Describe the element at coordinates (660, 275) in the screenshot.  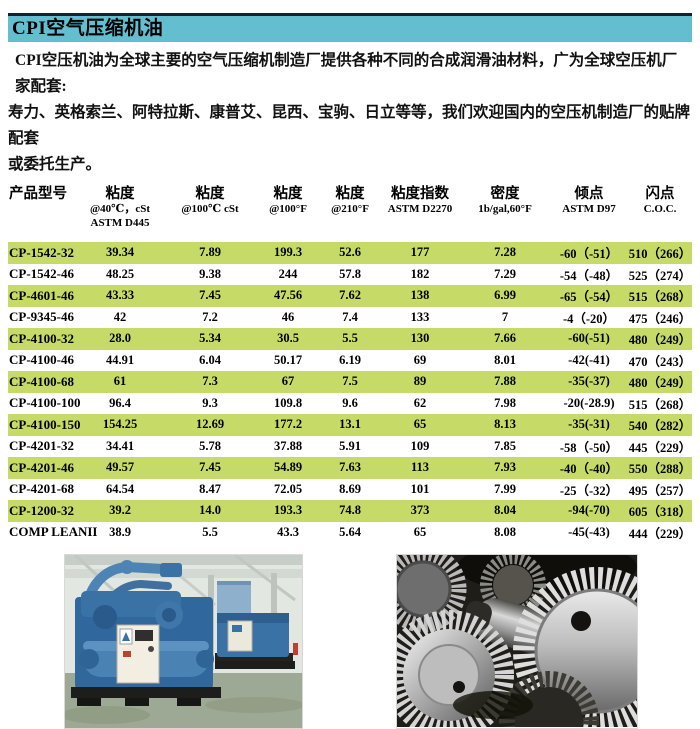
I see `spec-value: 525（274）` at that location.